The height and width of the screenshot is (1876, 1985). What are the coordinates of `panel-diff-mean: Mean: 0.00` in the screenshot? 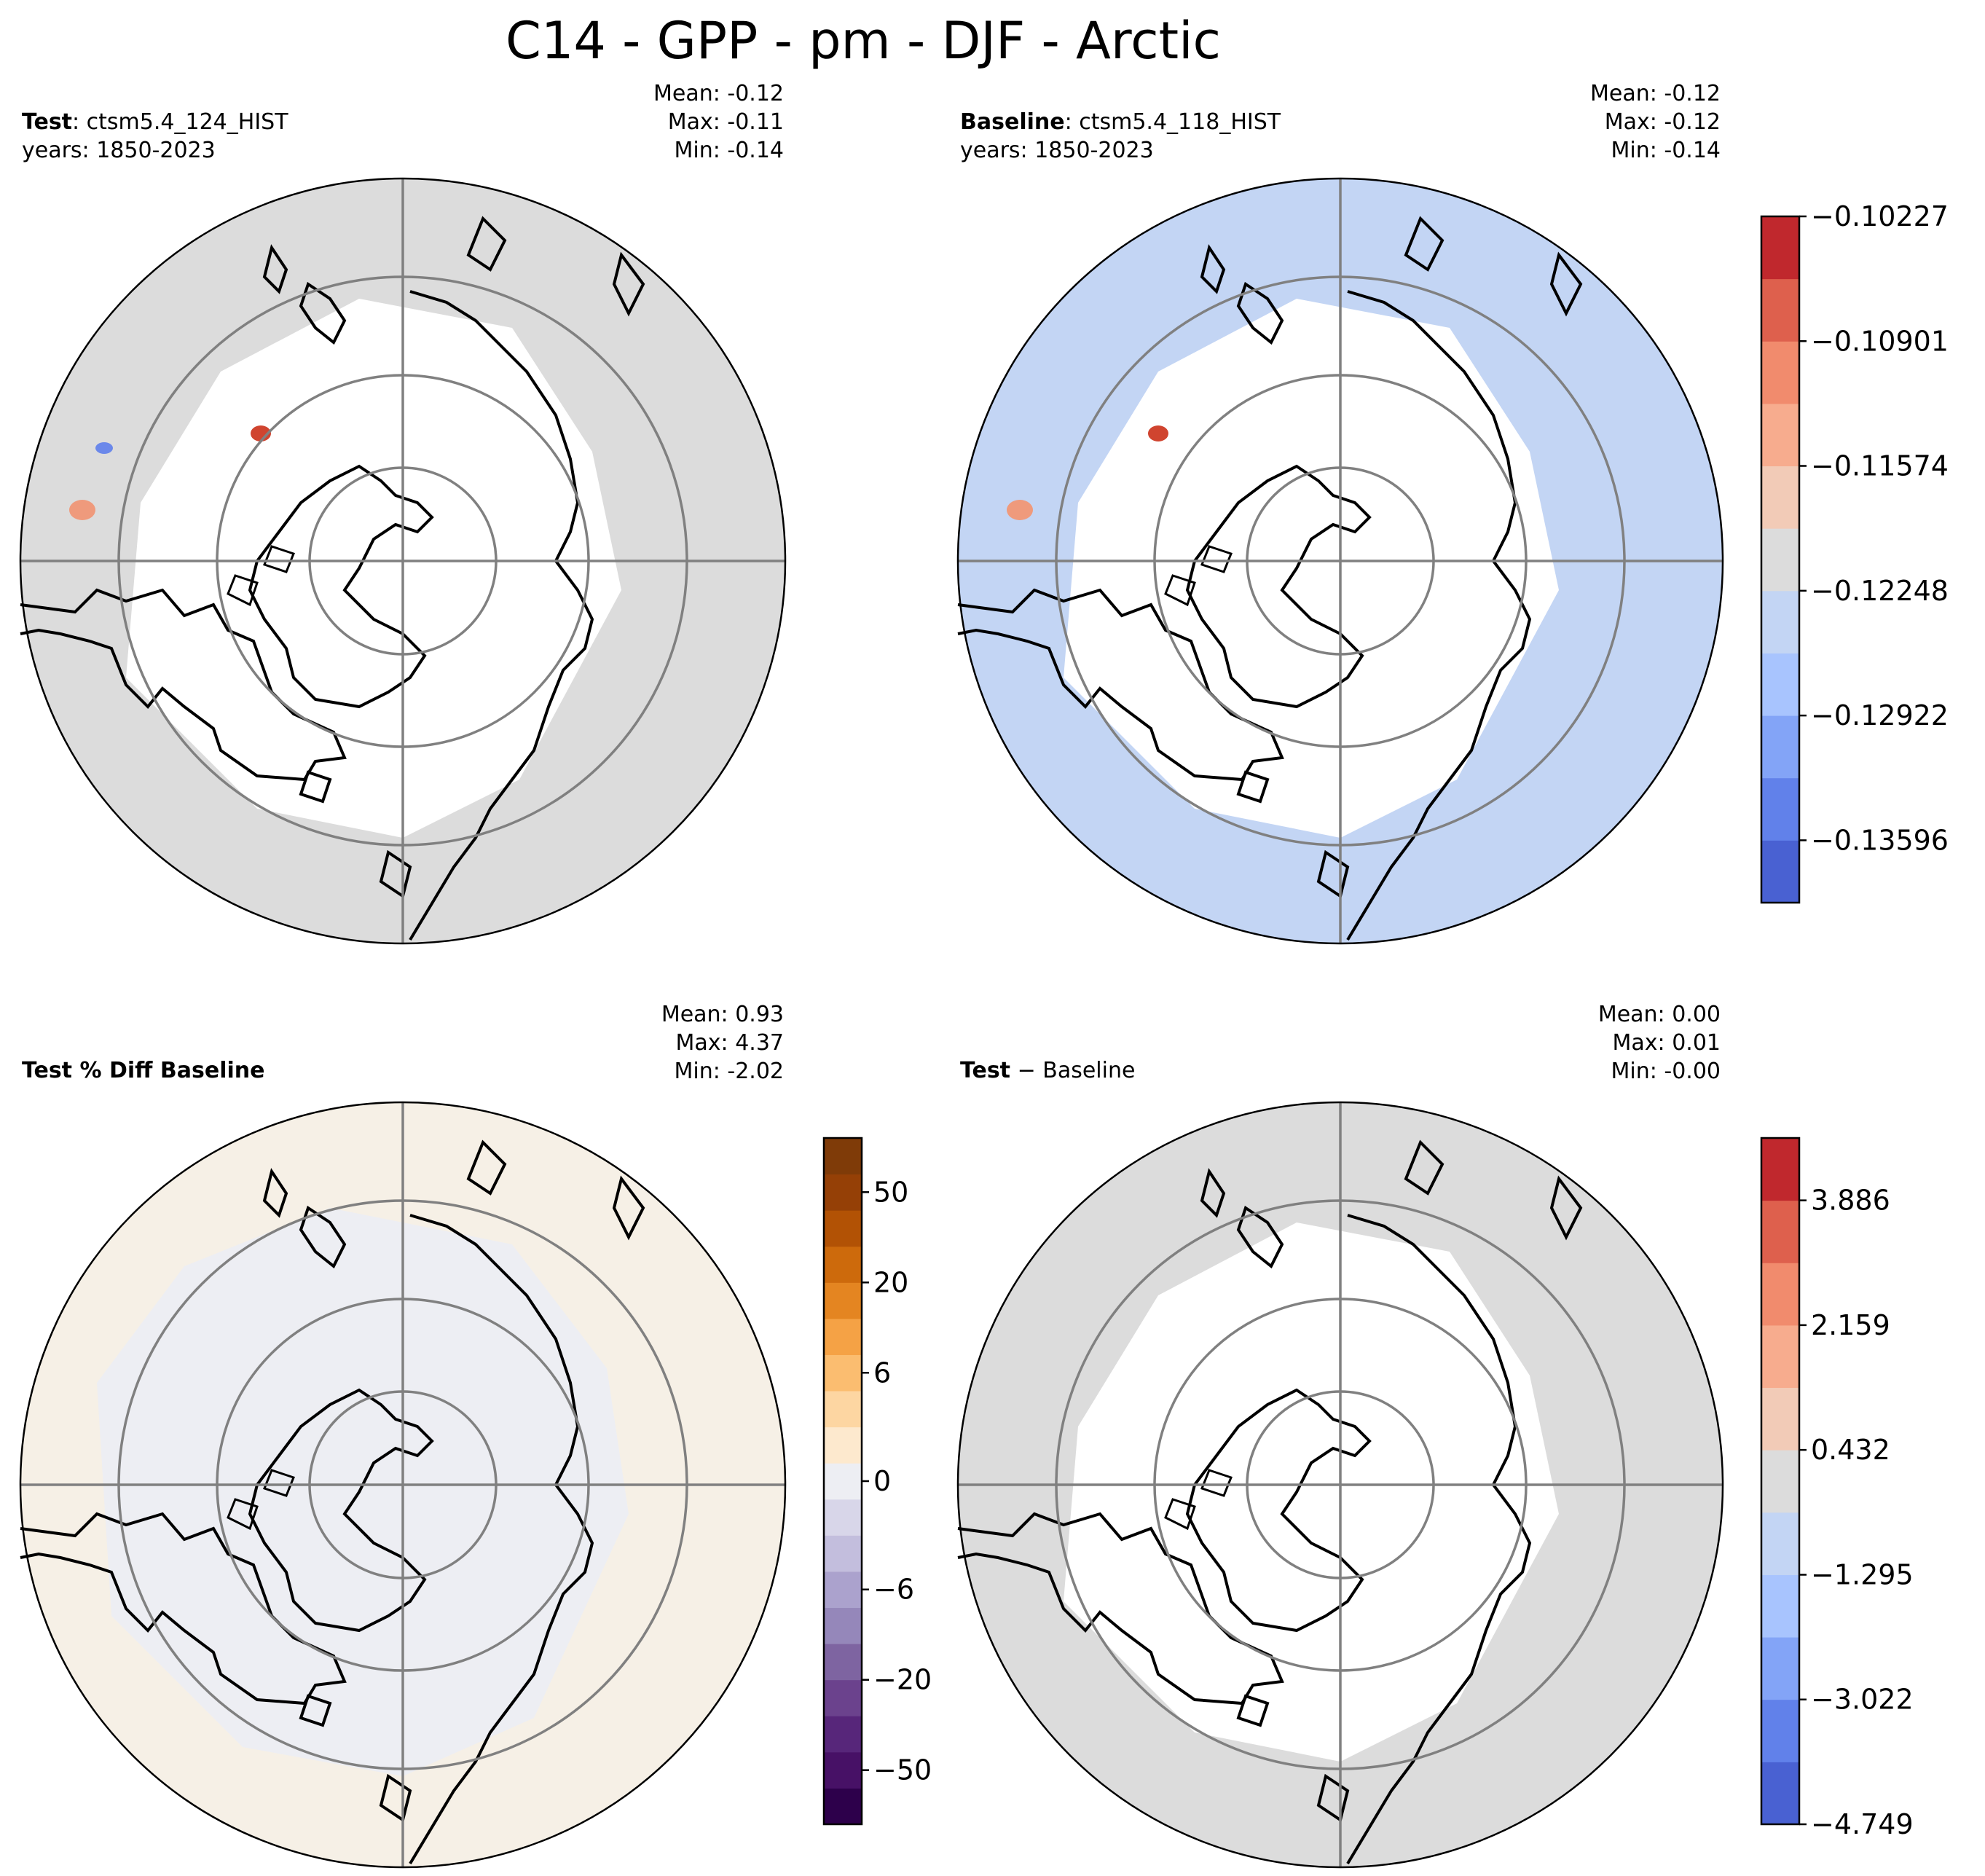 It's located at (1659, 1014).